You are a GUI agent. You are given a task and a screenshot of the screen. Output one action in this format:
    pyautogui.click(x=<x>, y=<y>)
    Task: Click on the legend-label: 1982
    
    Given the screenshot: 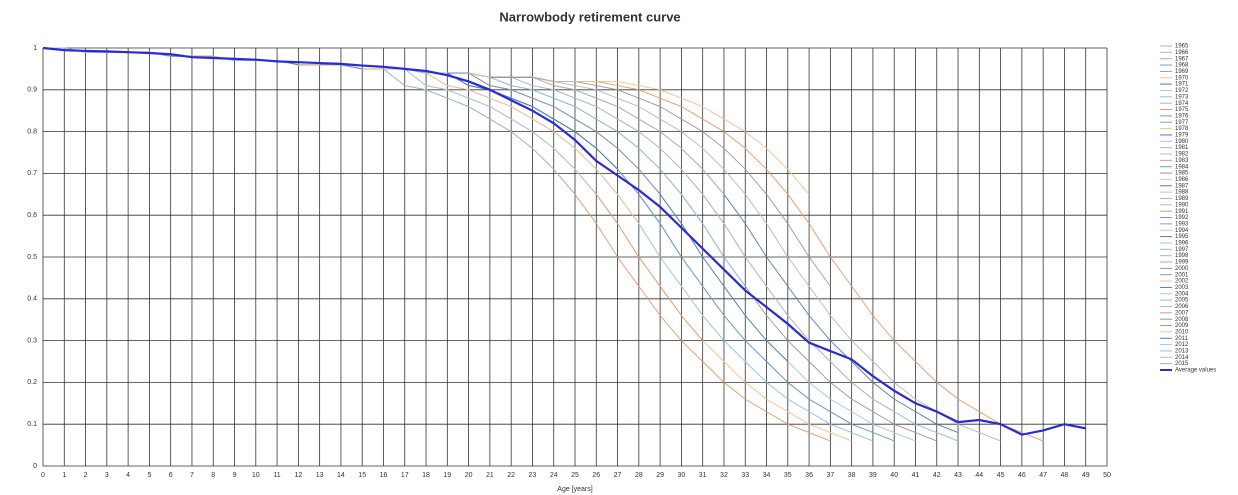 What is the action you would take?
    pyautogui.click(x=1182, y=155)
    